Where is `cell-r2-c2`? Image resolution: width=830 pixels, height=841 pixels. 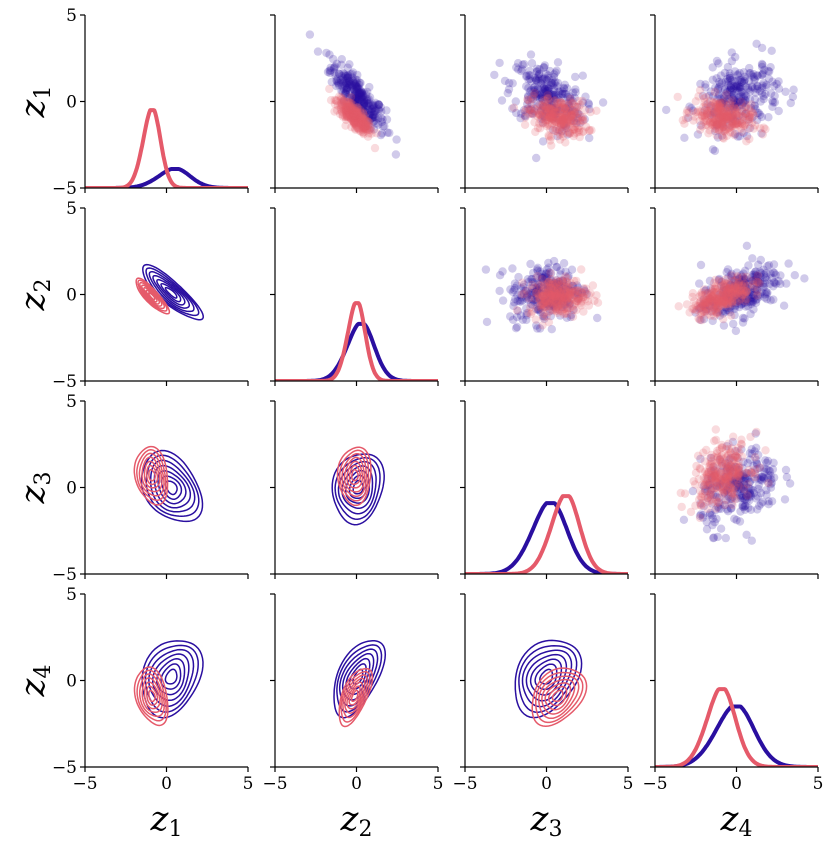 cell-r2-c2 is located at coordinates (354, 296).